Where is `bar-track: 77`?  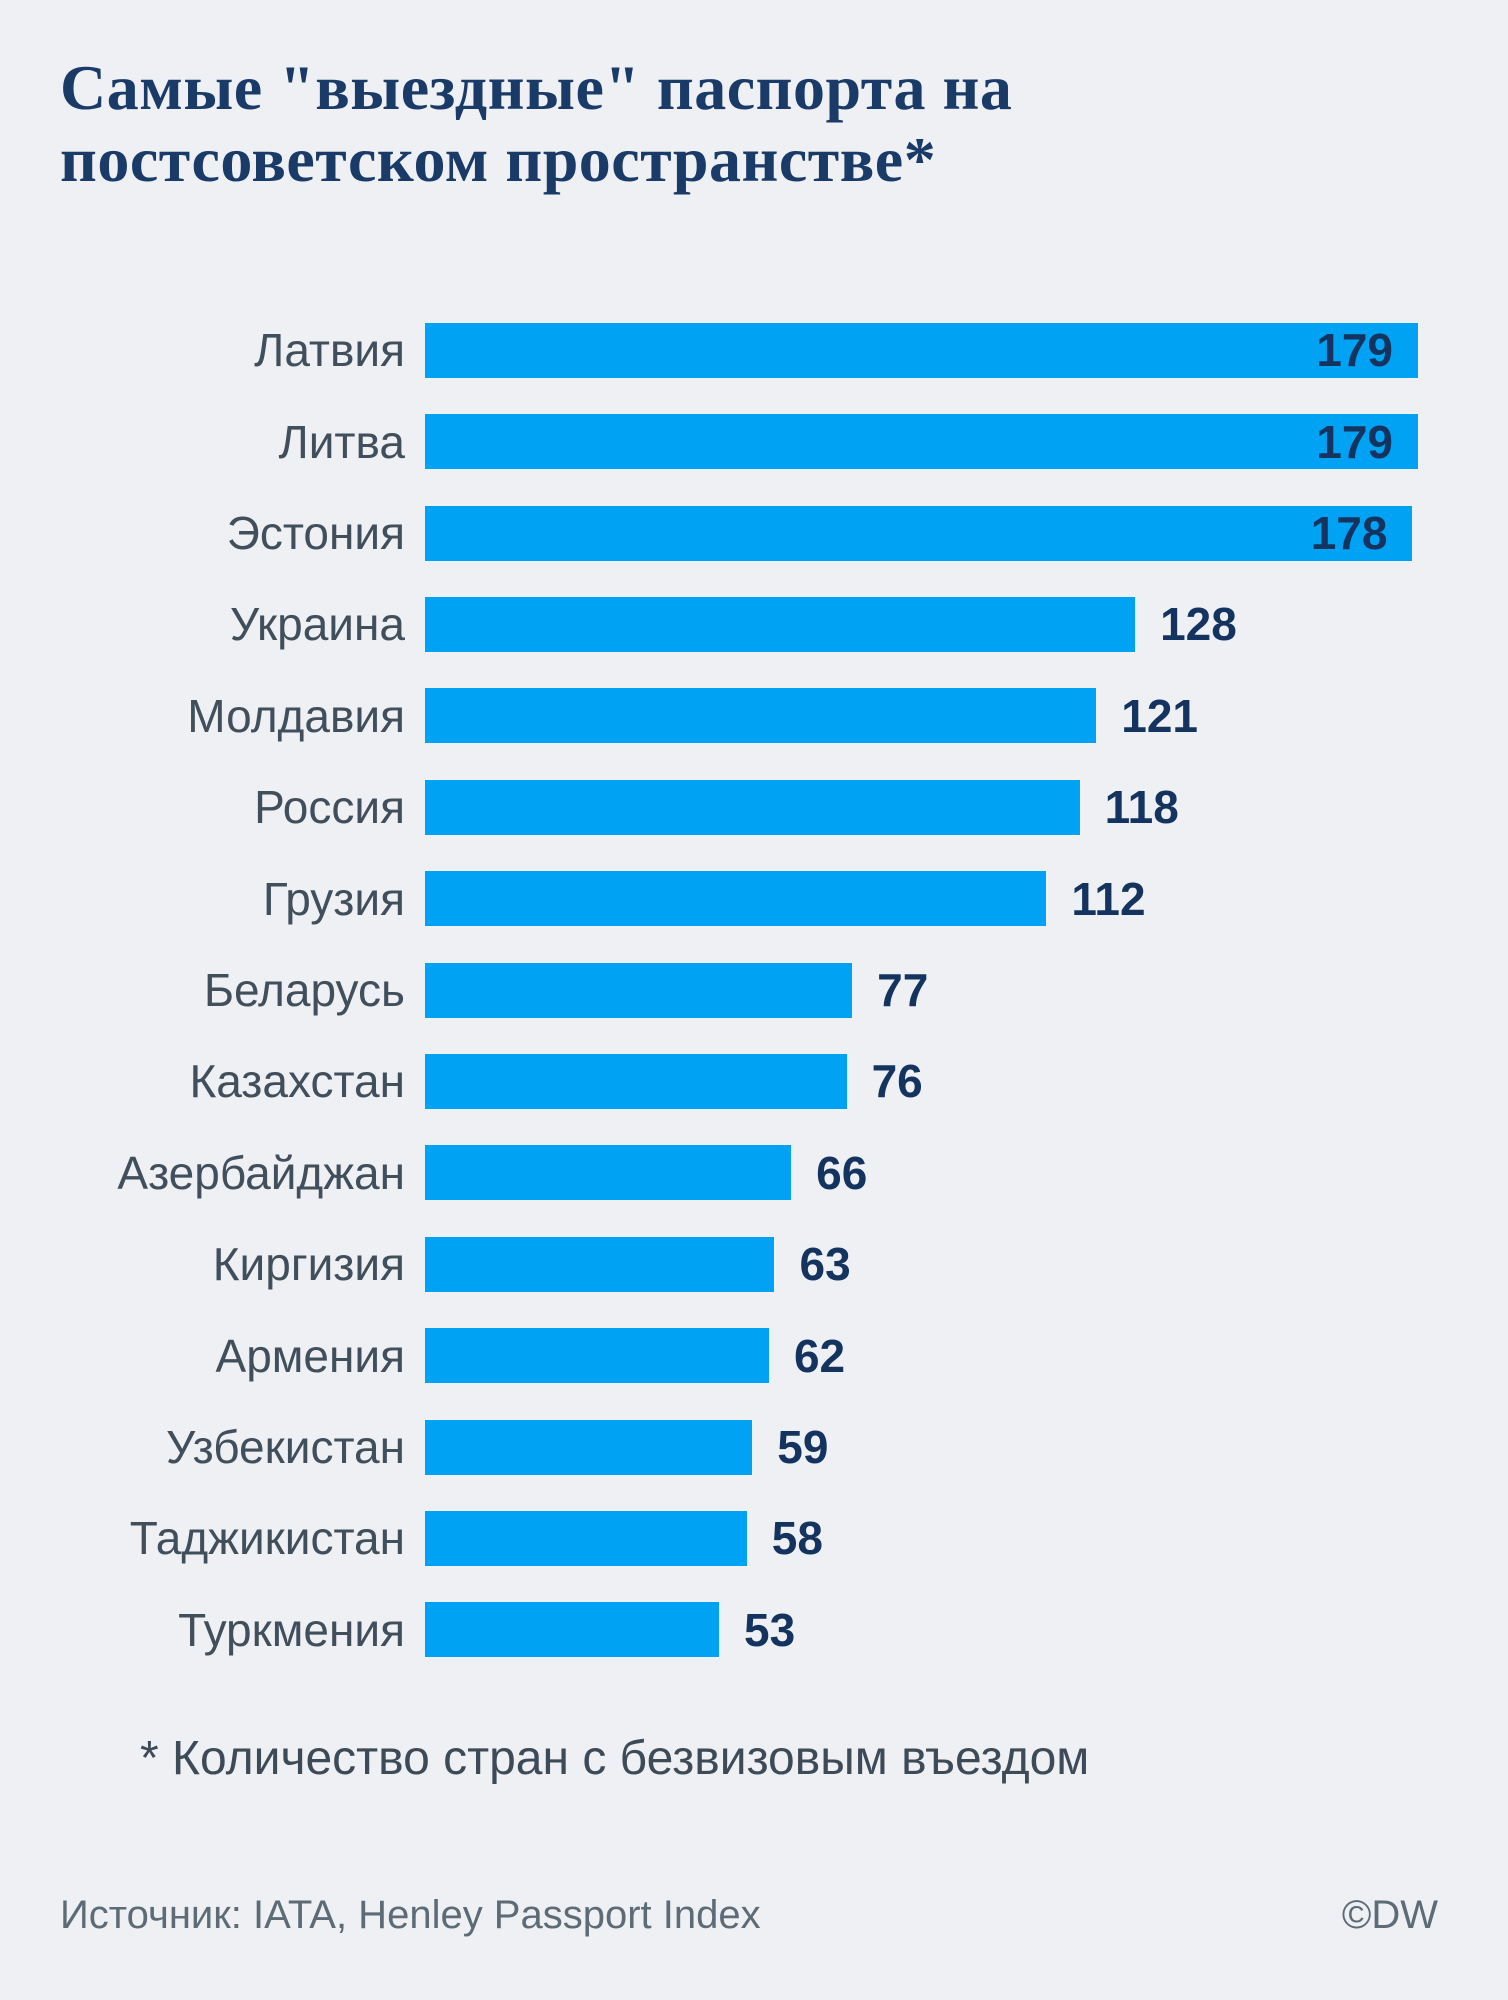 bar-track: 77 is located at coordinates (921, 990).